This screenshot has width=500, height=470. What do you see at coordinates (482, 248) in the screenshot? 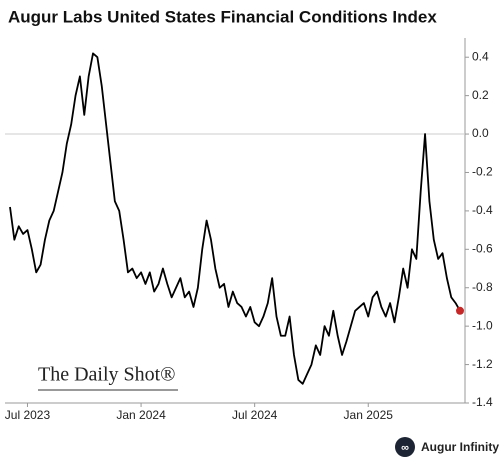
I see `y-tick-label: -0.6` at bounding box center [482, 248].